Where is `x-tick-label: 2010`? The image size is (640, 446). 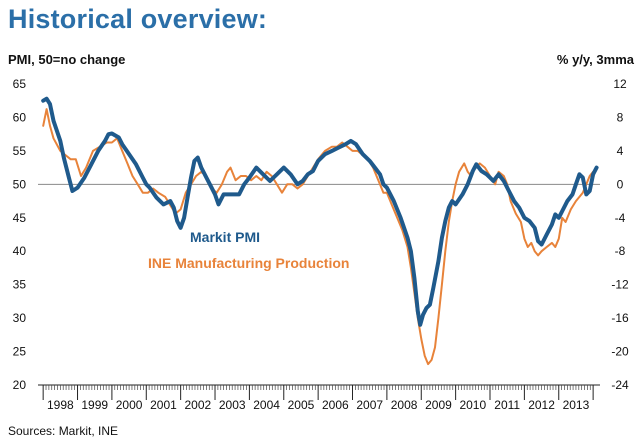 x-tick-label: 2010 is located at coordinates (472, 405).